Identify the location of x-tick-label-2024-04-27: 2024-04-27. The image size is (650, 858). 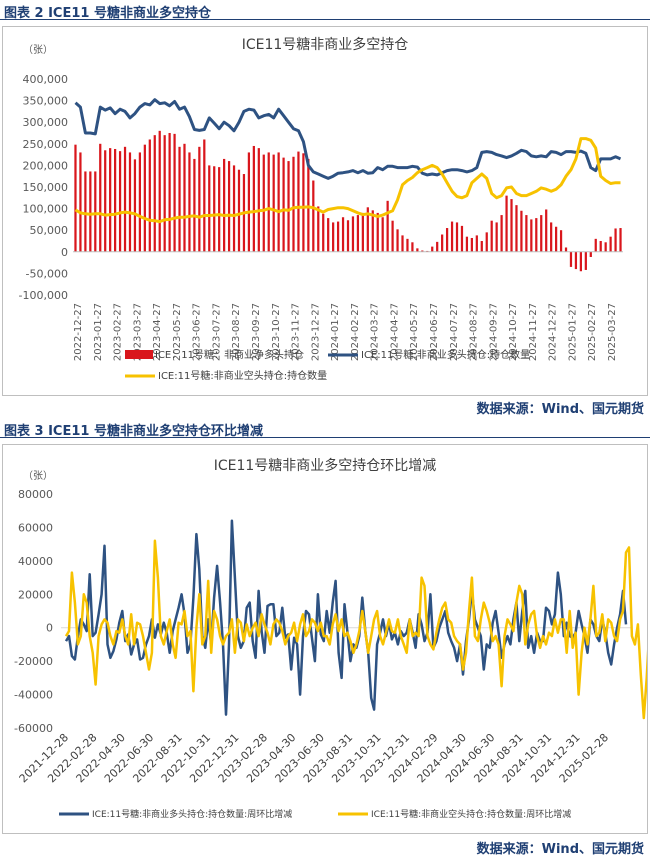
(394, 332).